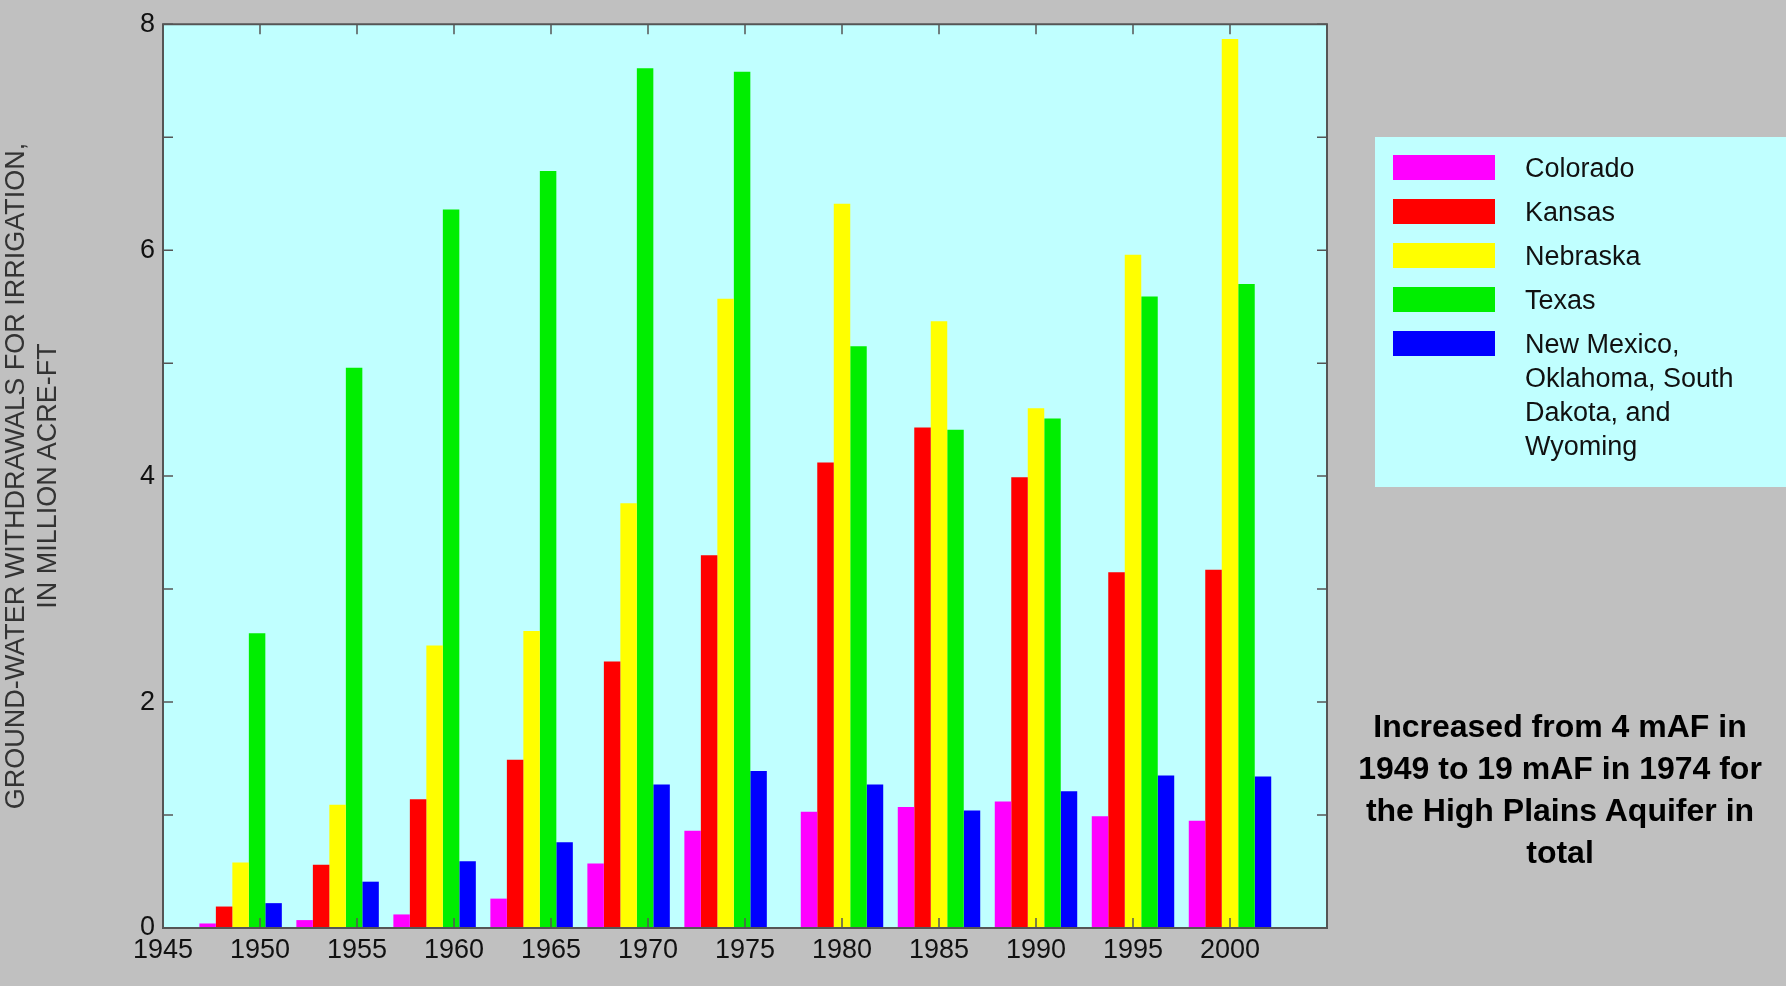  What do you see at coordinates (147, 474) in the screenshot?
I see `y-tick-label: 4` at bounding box center [147, 474].